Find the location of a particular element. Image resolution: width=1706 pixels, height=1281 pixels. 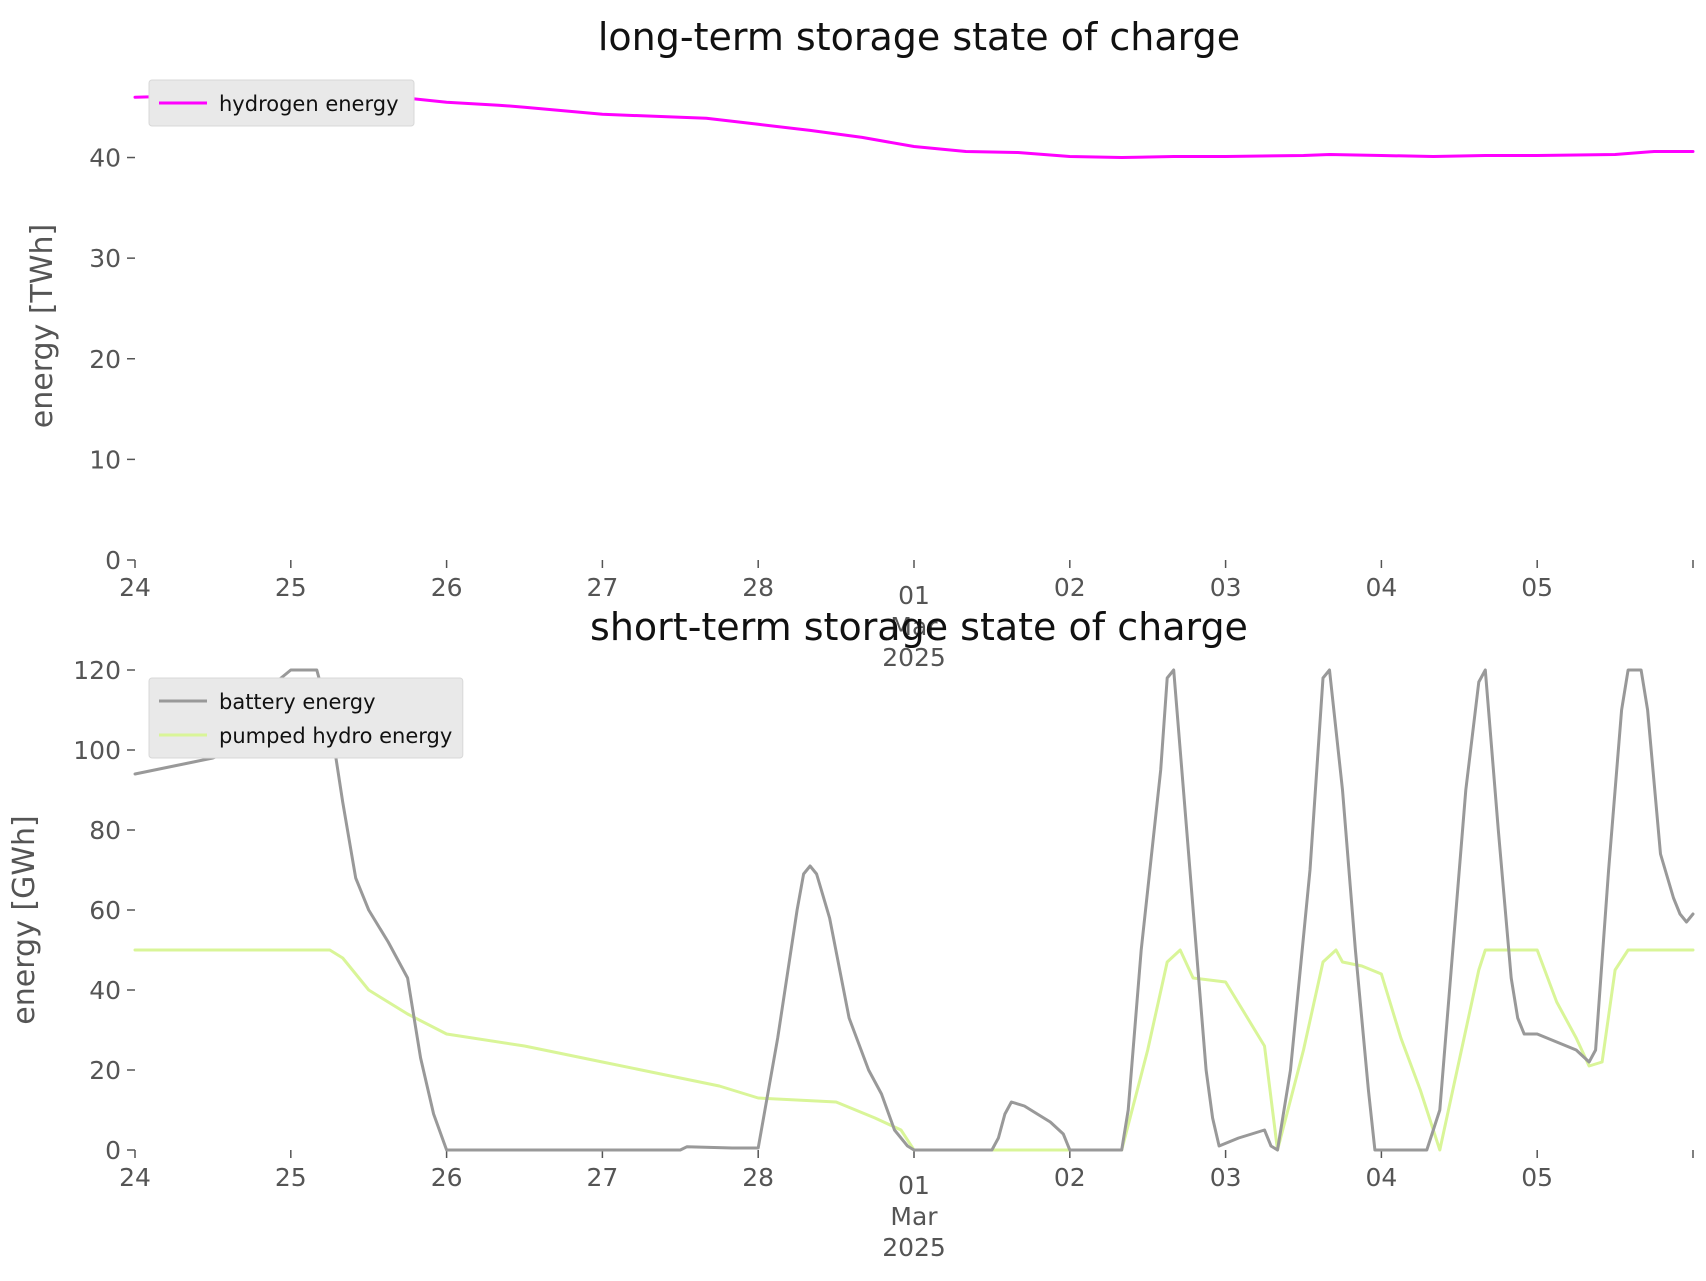

legend-label-pumped-hydro-energy: pumped hydro energy is located at coordinates (335, 736).